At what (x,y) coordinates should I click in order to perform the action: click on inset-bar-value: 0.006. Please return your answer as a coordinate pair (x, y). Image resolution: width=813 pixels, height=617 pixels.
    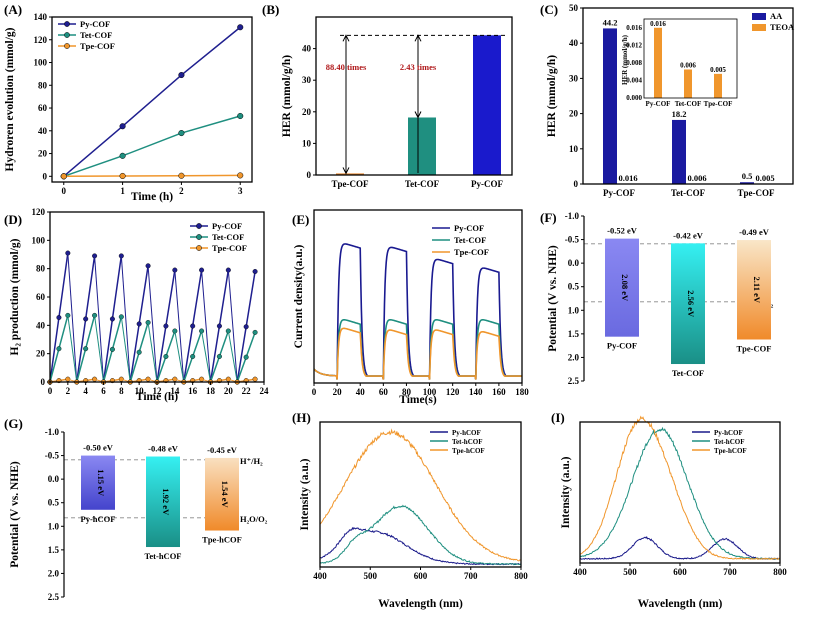
    Looking at the image, I should click on (688, 65).